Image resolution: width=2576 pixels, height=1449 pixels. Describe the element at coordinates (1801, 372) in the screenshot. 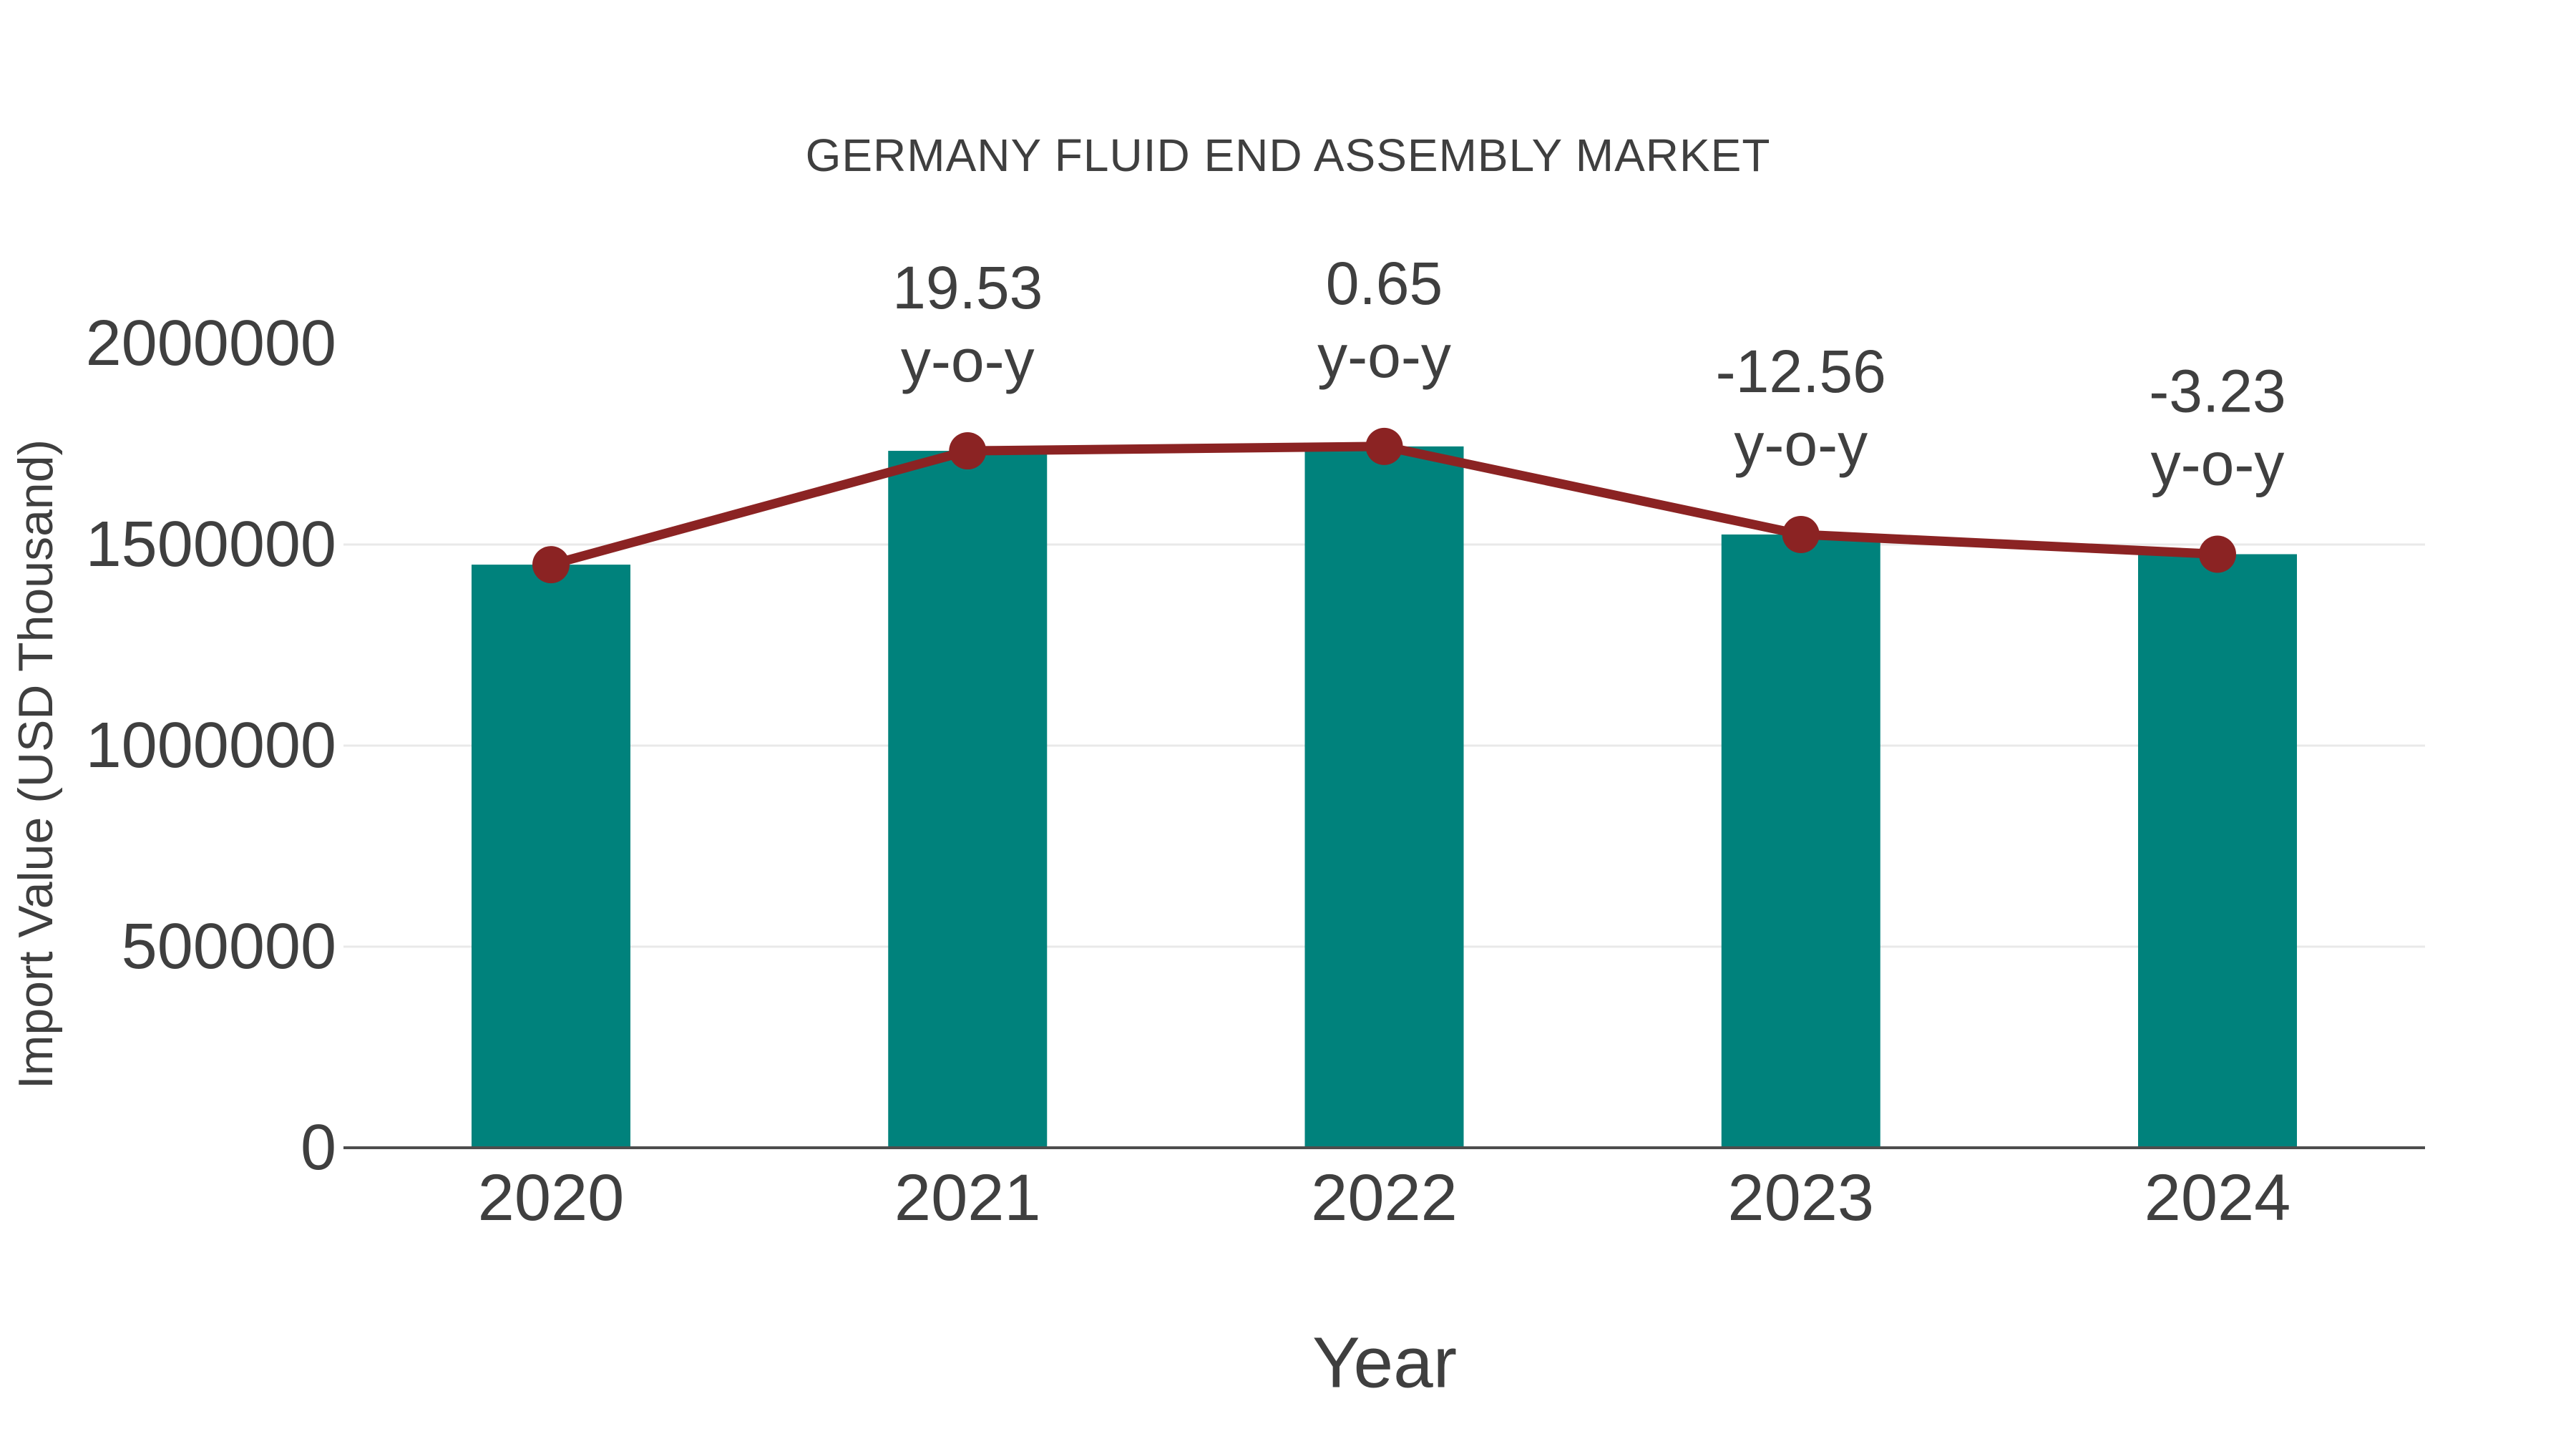

I see `annotation-2023-value: -12.56` at that location.